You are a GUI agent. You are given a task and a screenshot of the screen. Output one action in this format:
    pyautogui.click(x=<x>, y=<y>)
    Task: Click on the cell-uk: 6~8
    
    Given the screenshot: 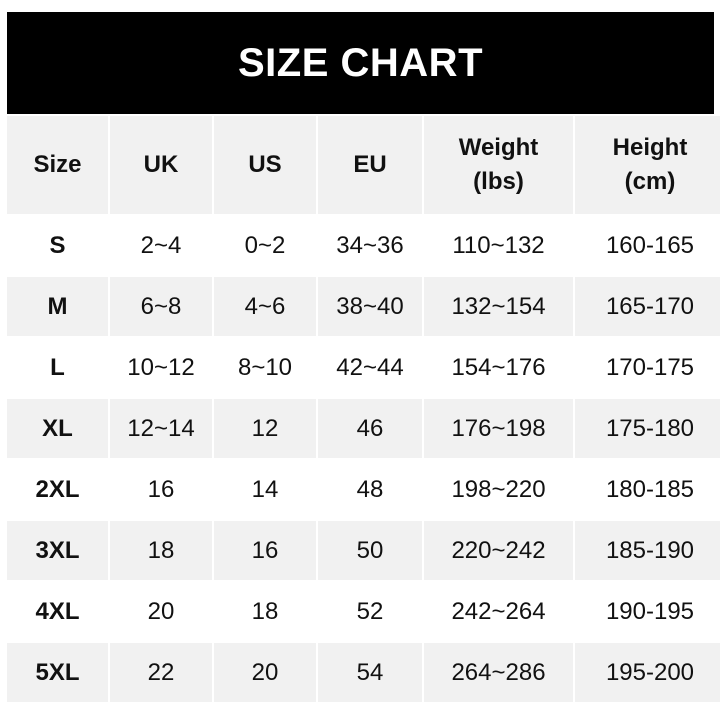 What is the action you would take?
    pyautogui.click(x=161, y=306)
    